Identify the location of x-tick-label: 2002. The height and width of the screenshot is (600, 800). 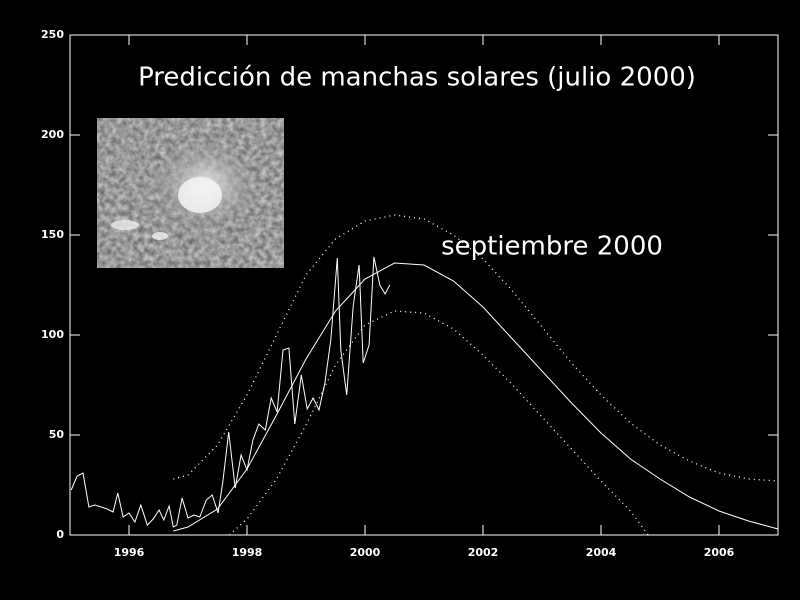
(483, 552).